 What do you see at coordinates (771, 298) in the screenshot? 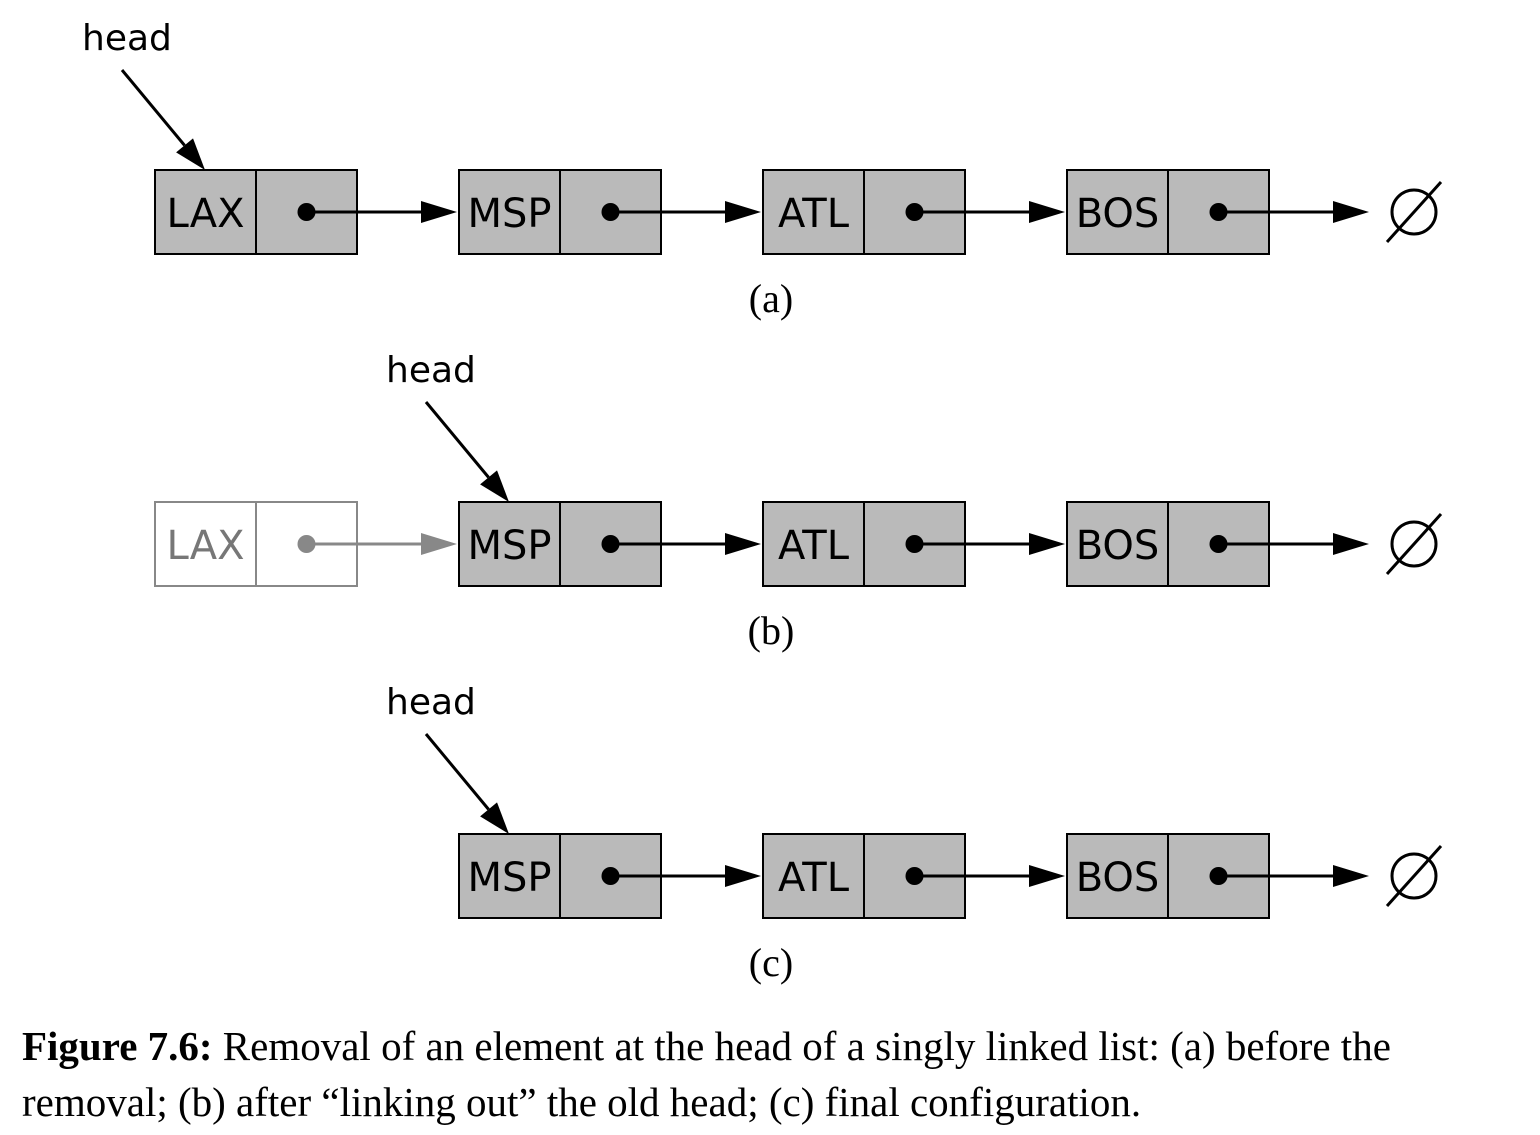
I see `panel-label: (a)` at bounding box center [771, 298].